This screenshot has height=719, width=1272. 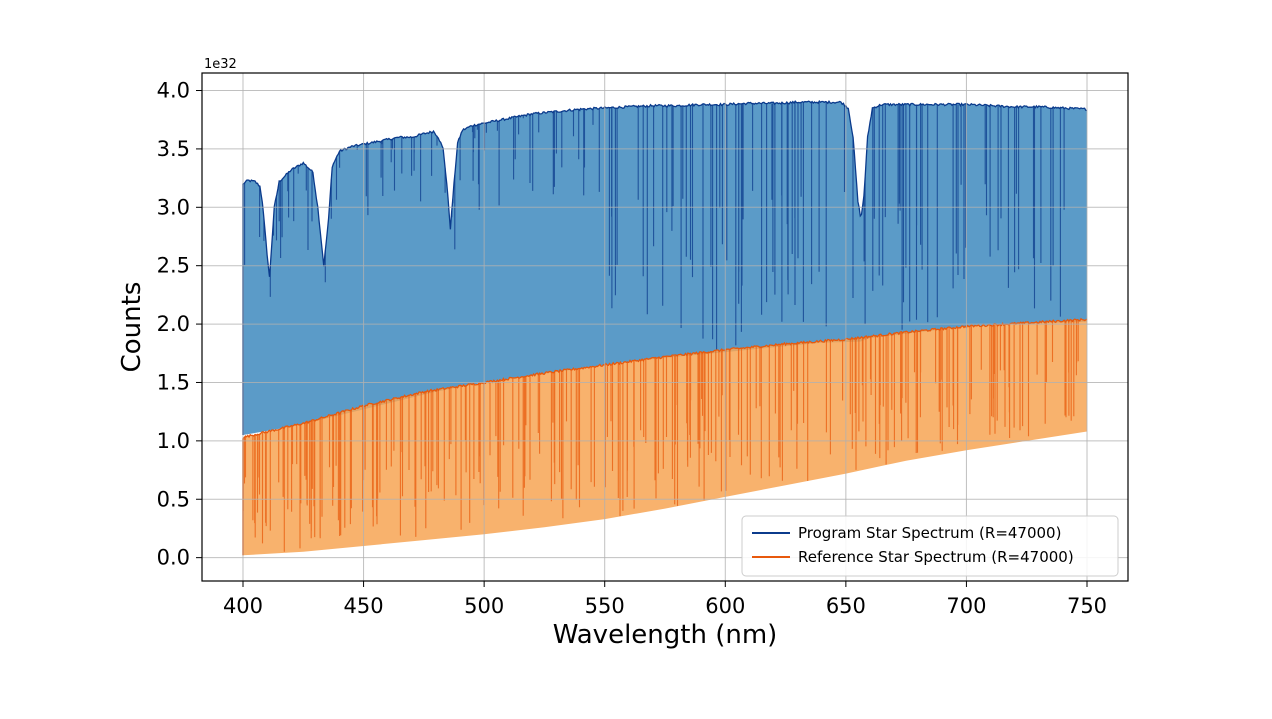 I want to click on y-tick-label: 3.5, so click(x=173, y=149).